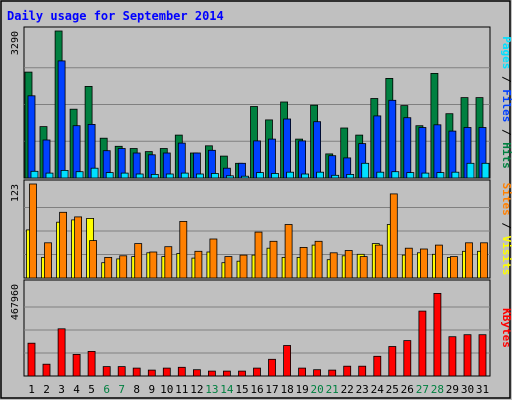 This screenshot has height=405, width=512. What do you see at coordinates (452, 389) in the screenshot?
I see `x-tick-label-day-29: 29` at bounding box center [452, 389].